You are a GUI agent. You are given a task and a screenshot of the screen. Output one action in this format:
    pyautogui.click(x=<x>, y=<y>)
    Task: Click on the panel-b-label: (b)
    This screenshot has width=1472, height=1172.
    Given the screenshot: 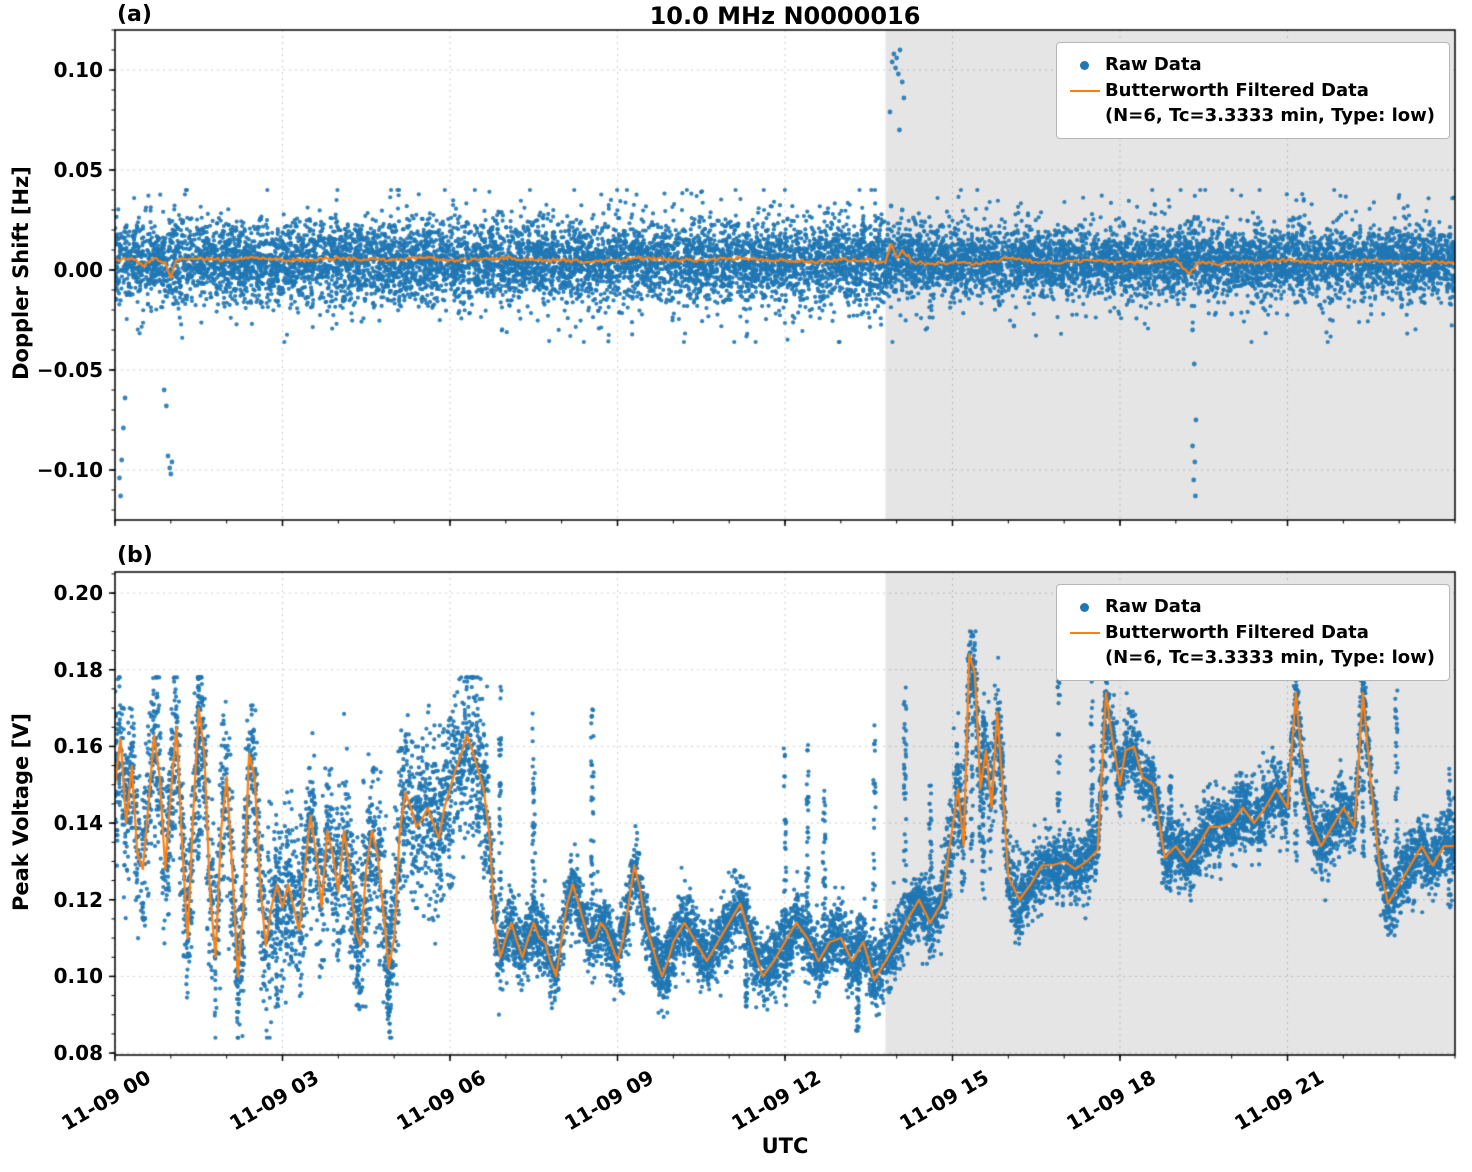 What is the action you would take?
    pyautogui.click(x=135, y=555)
    